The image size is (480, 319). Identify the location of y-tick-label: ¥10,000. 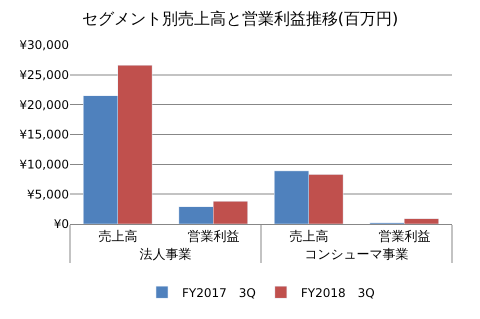
(44, 165).